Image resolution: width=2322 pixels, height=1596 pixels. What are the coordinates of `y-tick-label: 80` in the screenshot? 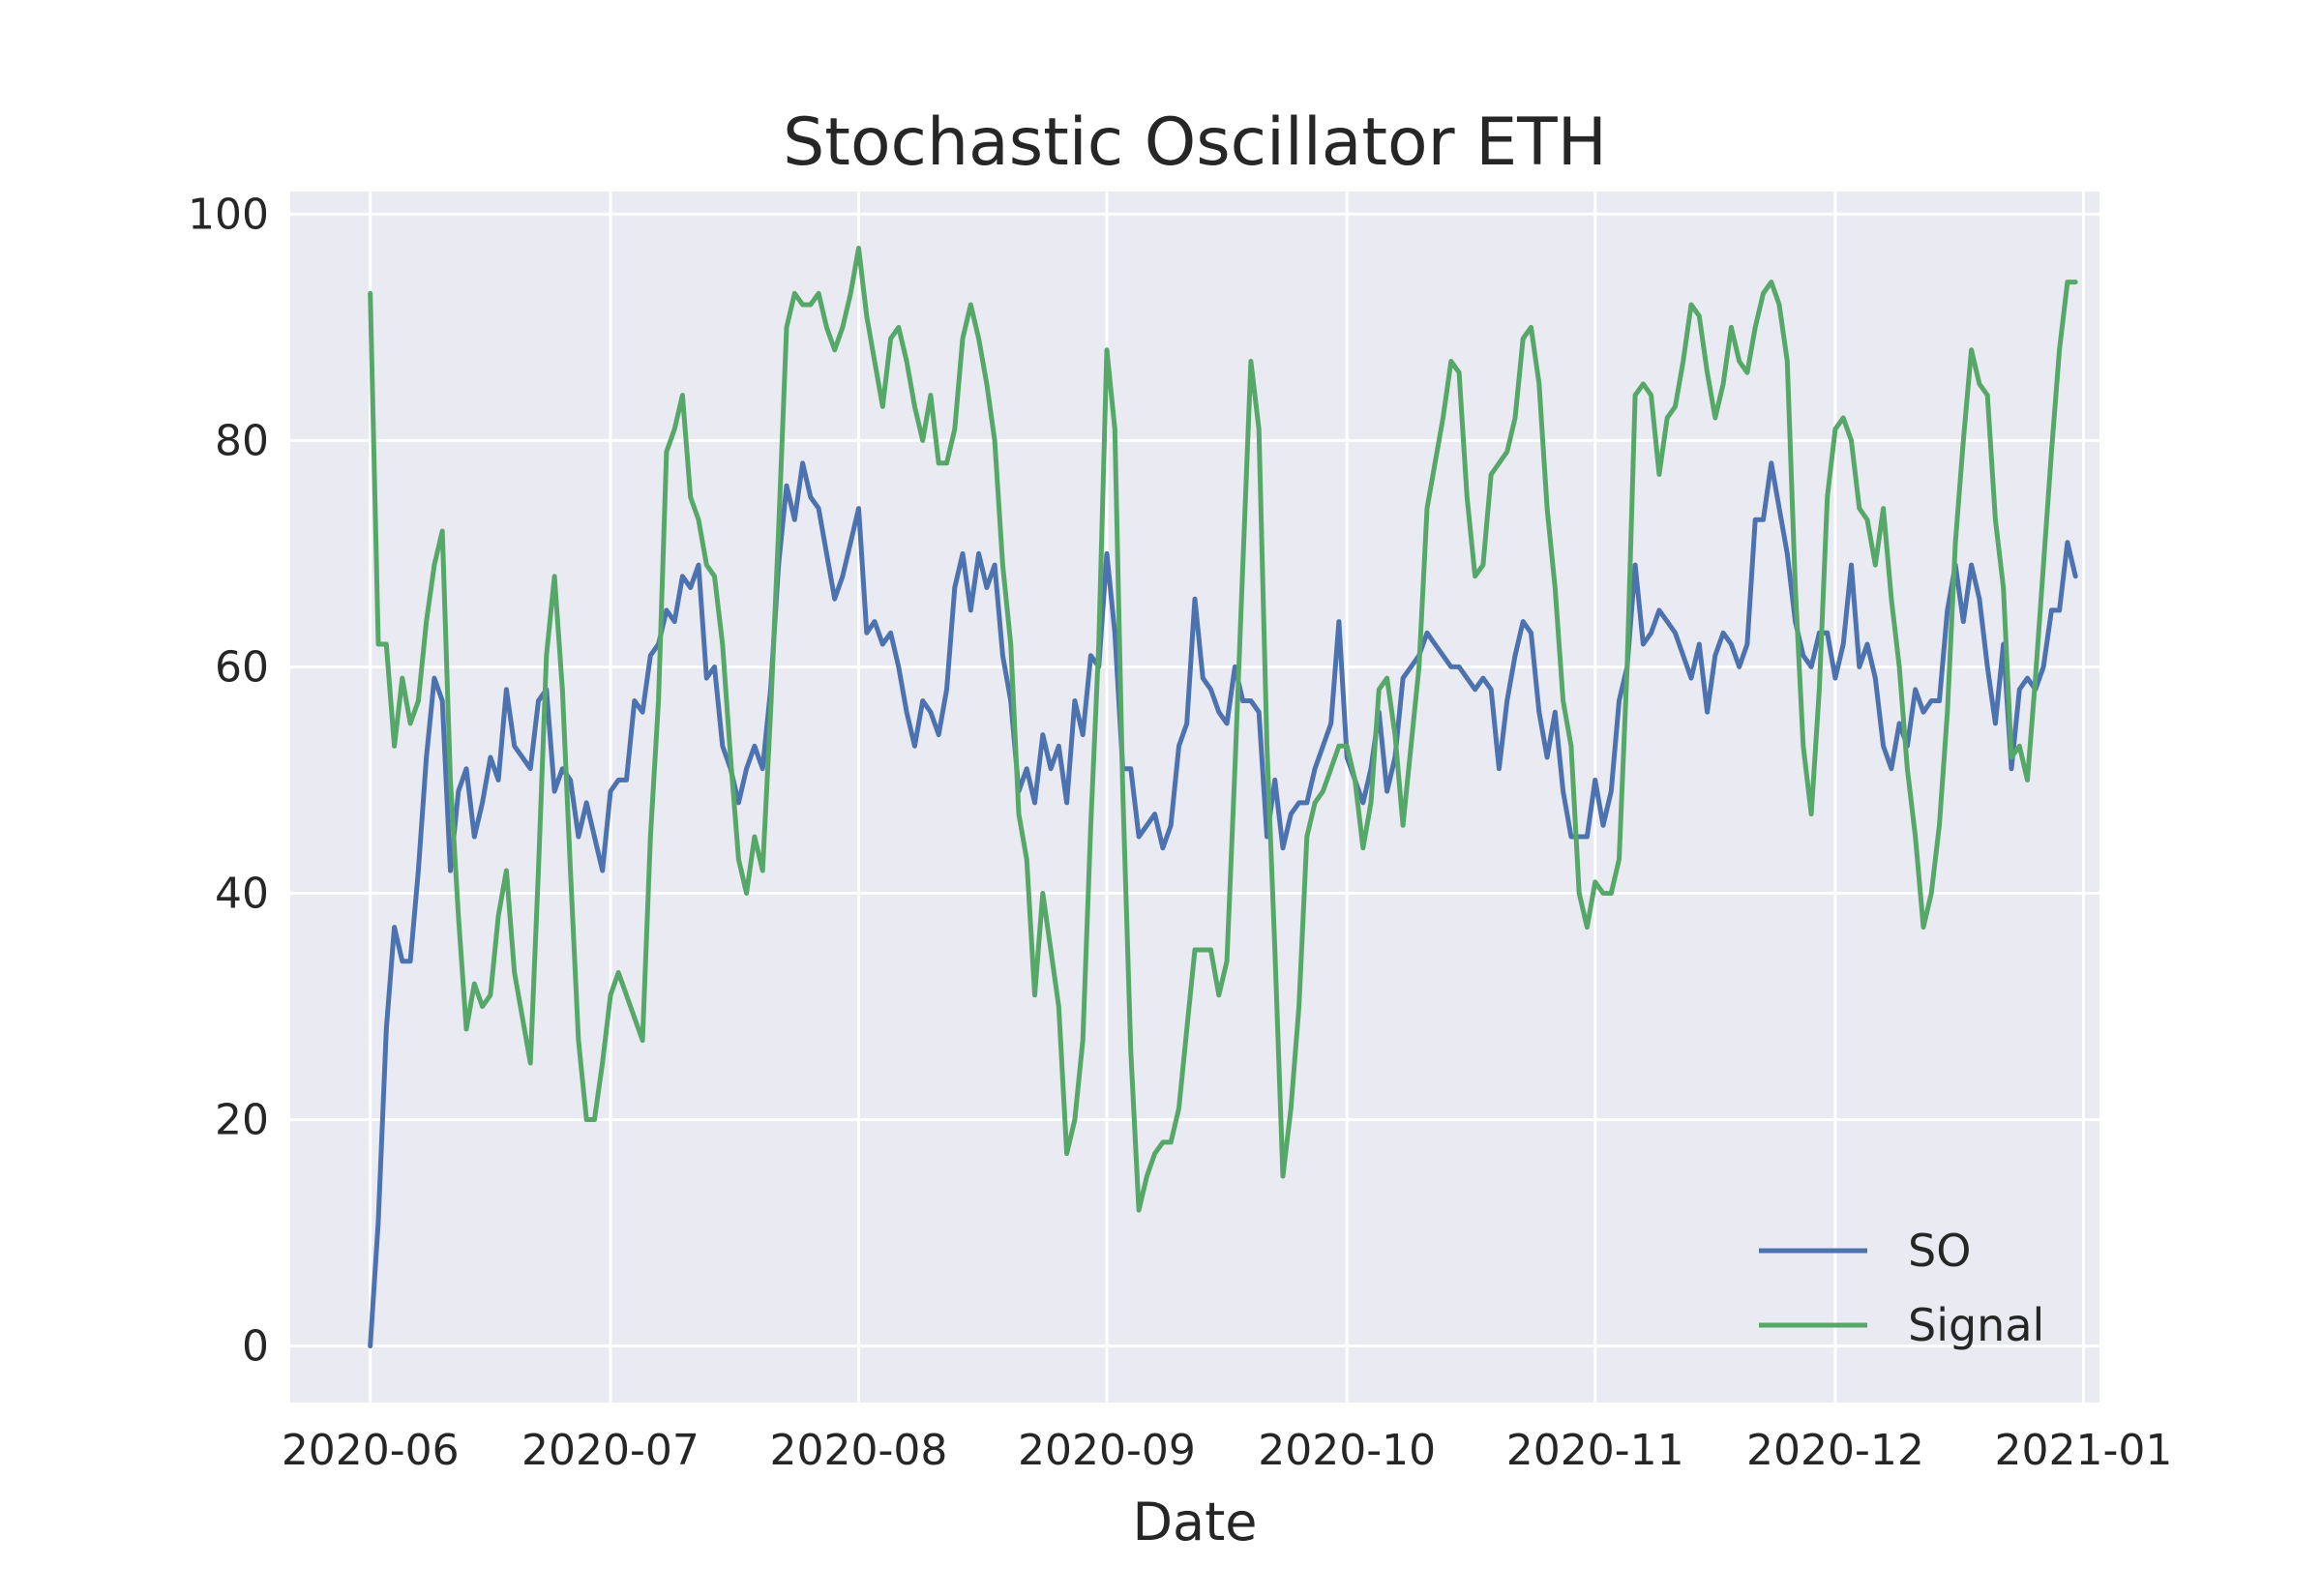 It's located at (242, 440).